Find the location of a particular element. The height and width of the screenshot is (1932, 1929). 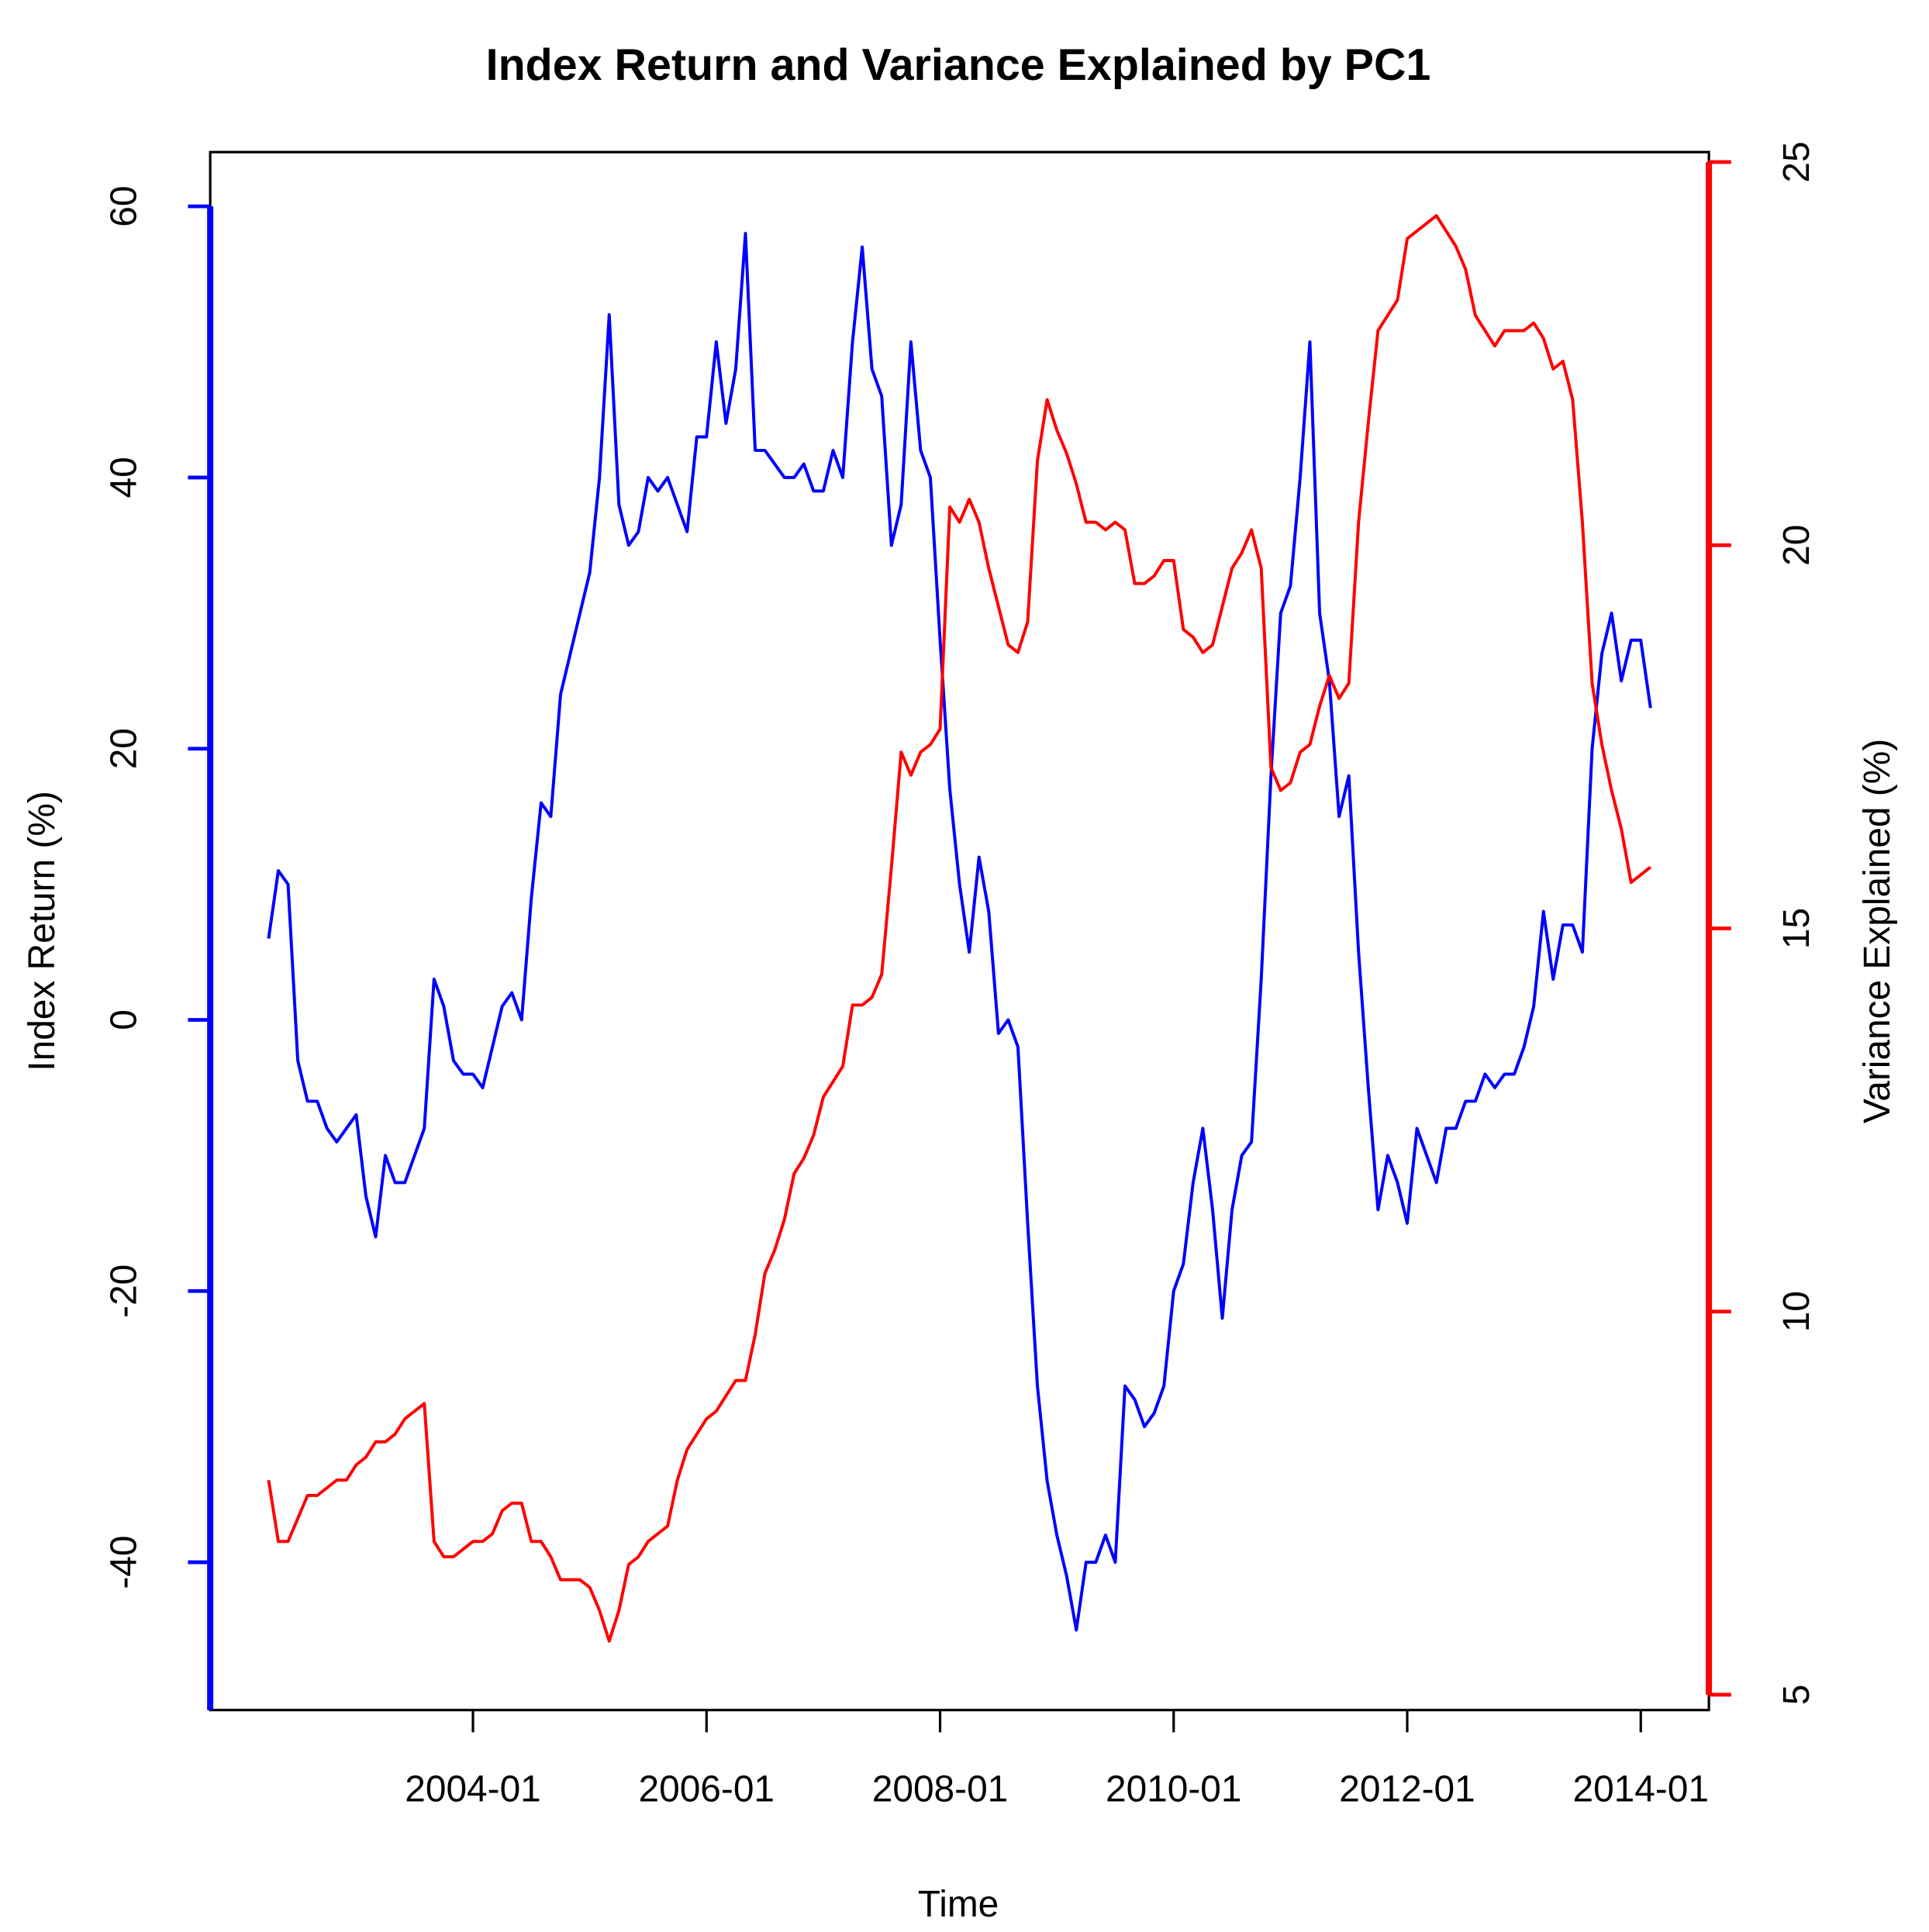

y-axis-label: Index Return (%) is located at coordinates (42, 931).